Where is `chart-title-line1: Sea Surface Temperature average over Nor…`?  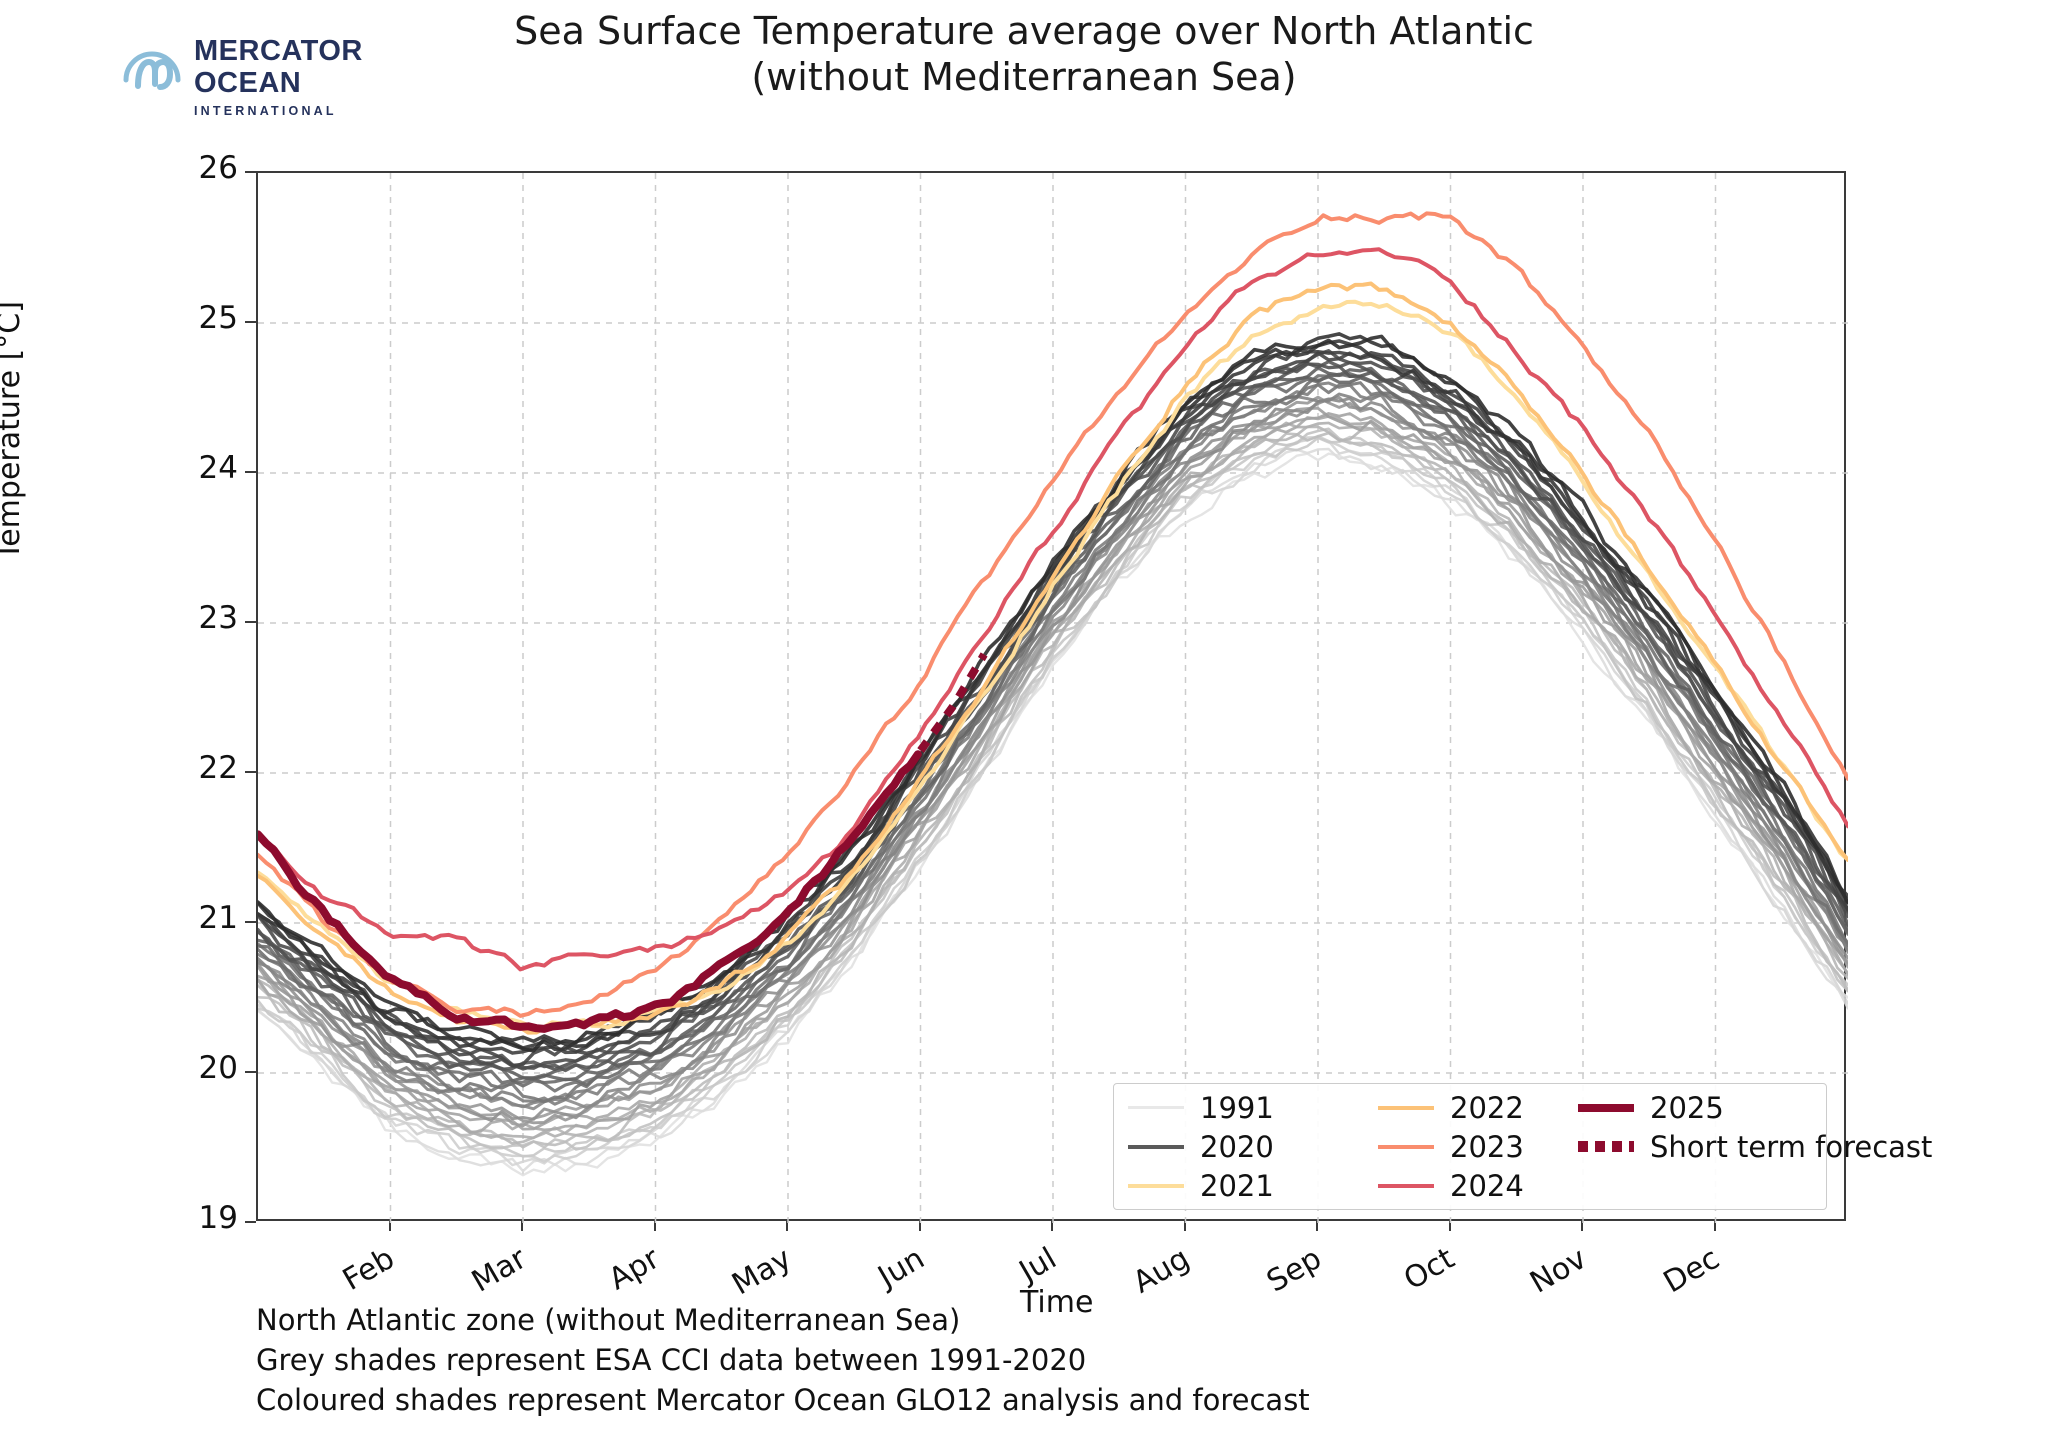 chart-title-line1: Sea Surface Temperature average over Nor… is located at coordinates (1024, 31).